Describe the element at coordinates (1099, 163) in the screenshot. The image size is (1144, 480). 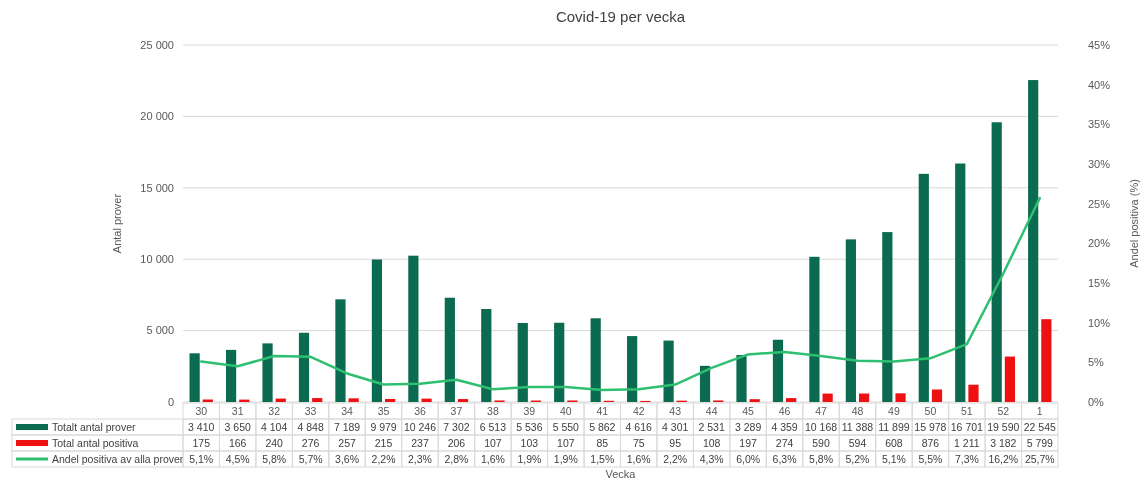
I see `y2-tick-label: 30%` at that location.